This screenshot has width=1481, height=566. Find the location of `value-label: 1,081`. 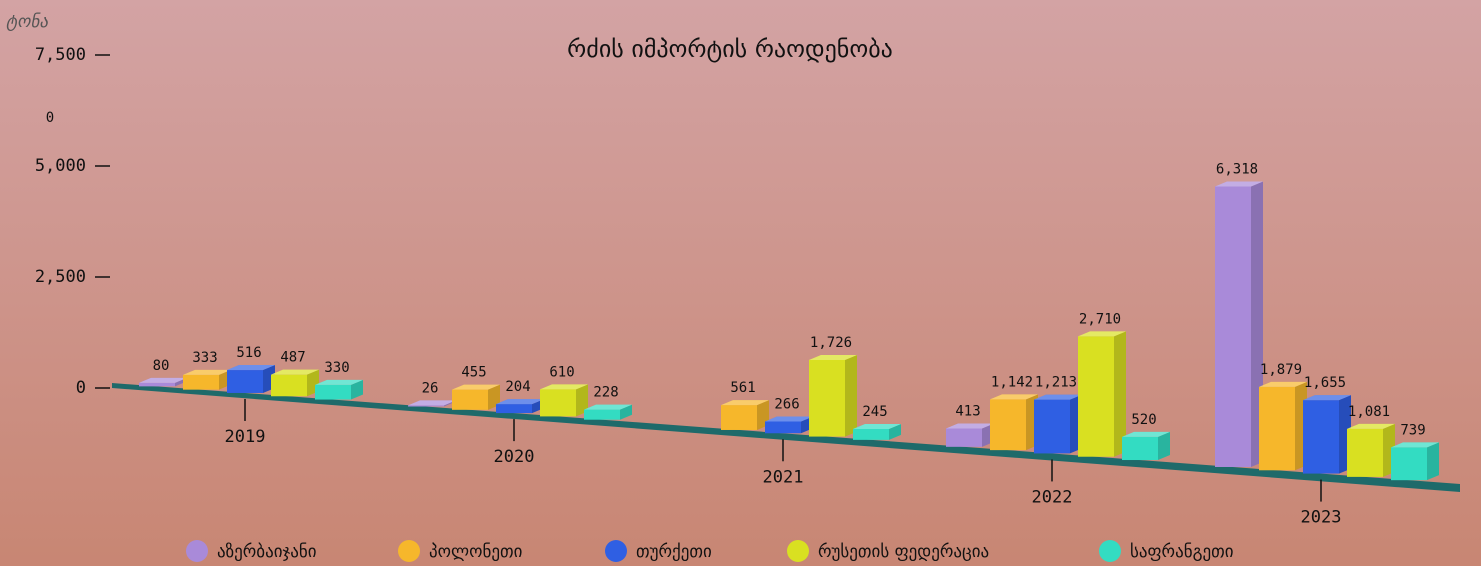

value-label: 1,081 is located at coordinates (1369, 412).